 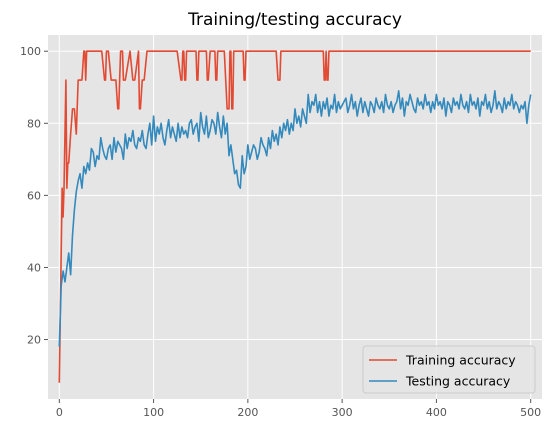 I want to click on y-tick-label: 20, so click(x=34, y=340).